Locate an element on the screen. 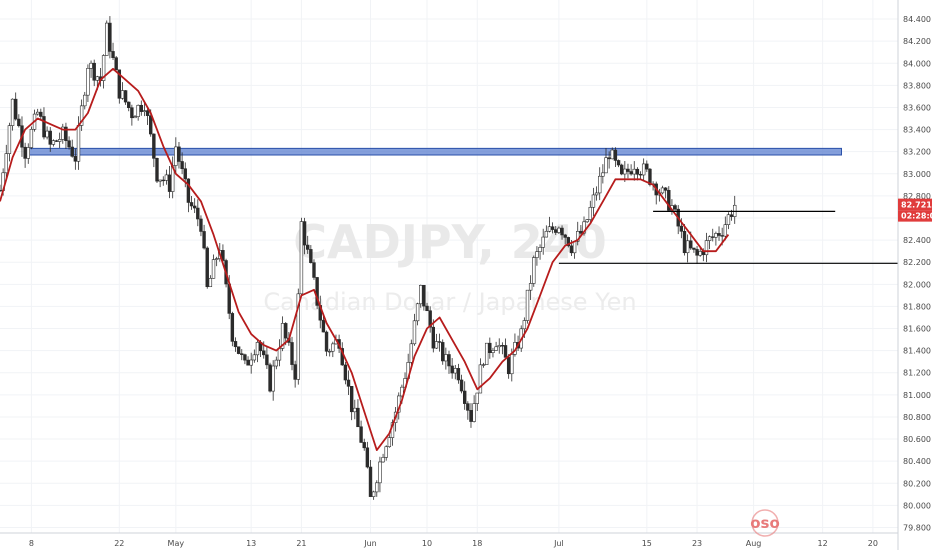 Image resolution: width=932 pixels, height=554 pixels. y-tick-label: 81.400 is located at coordinates (917, 351).